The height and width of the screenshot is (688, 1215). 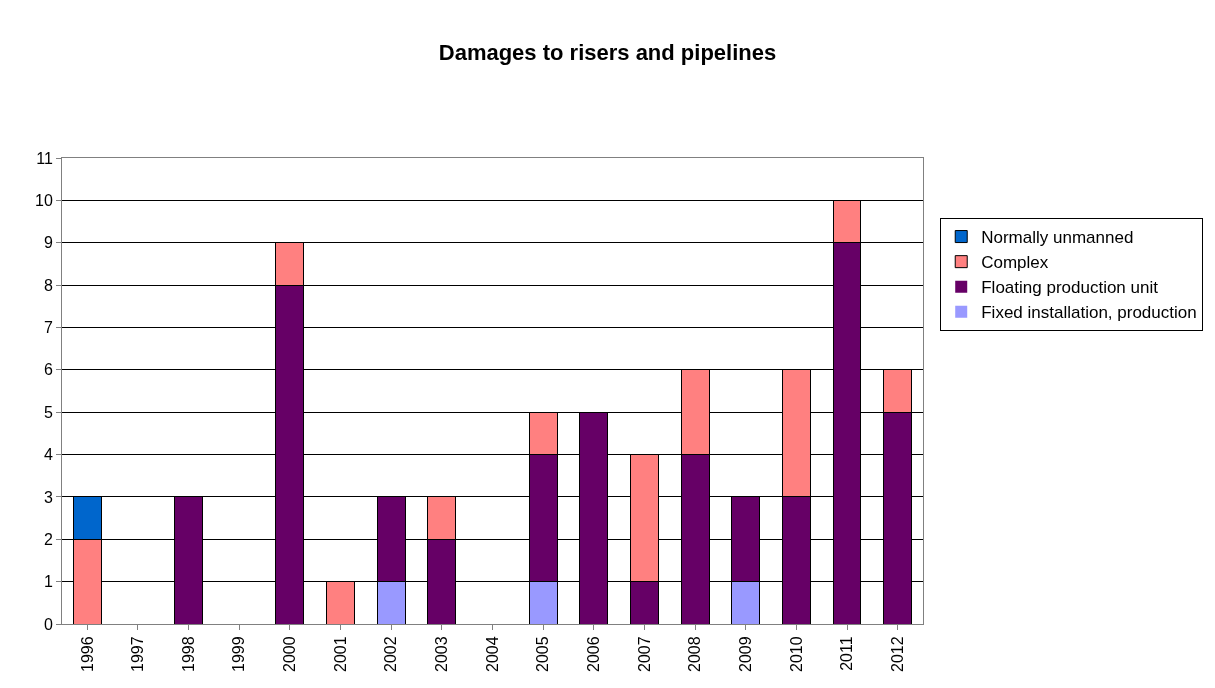 What do you see at coordinates (48, 243) in the screenshot?
I see `y-tick-label: 9` at bounding box center [48, 243].